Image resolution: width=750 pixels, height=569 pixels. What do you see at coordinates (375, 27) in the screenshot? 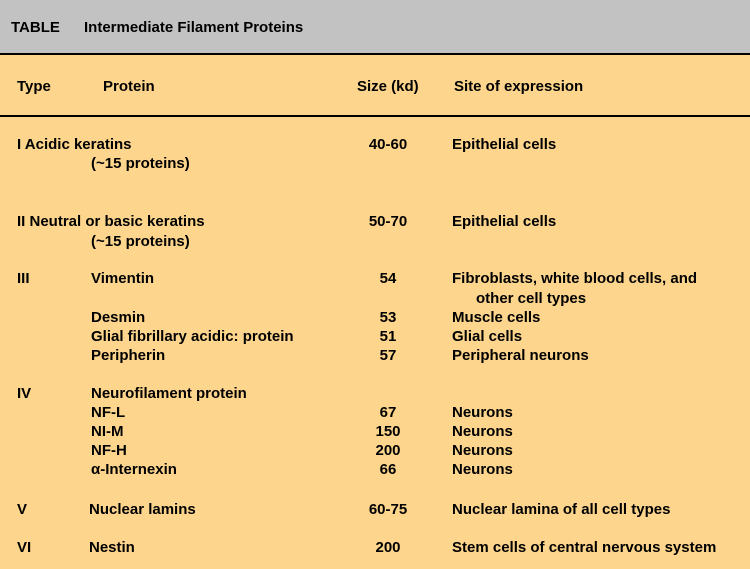
I see `table-header: TABLE Intermediate Filament Proteins` at bounding box center [375, 27].